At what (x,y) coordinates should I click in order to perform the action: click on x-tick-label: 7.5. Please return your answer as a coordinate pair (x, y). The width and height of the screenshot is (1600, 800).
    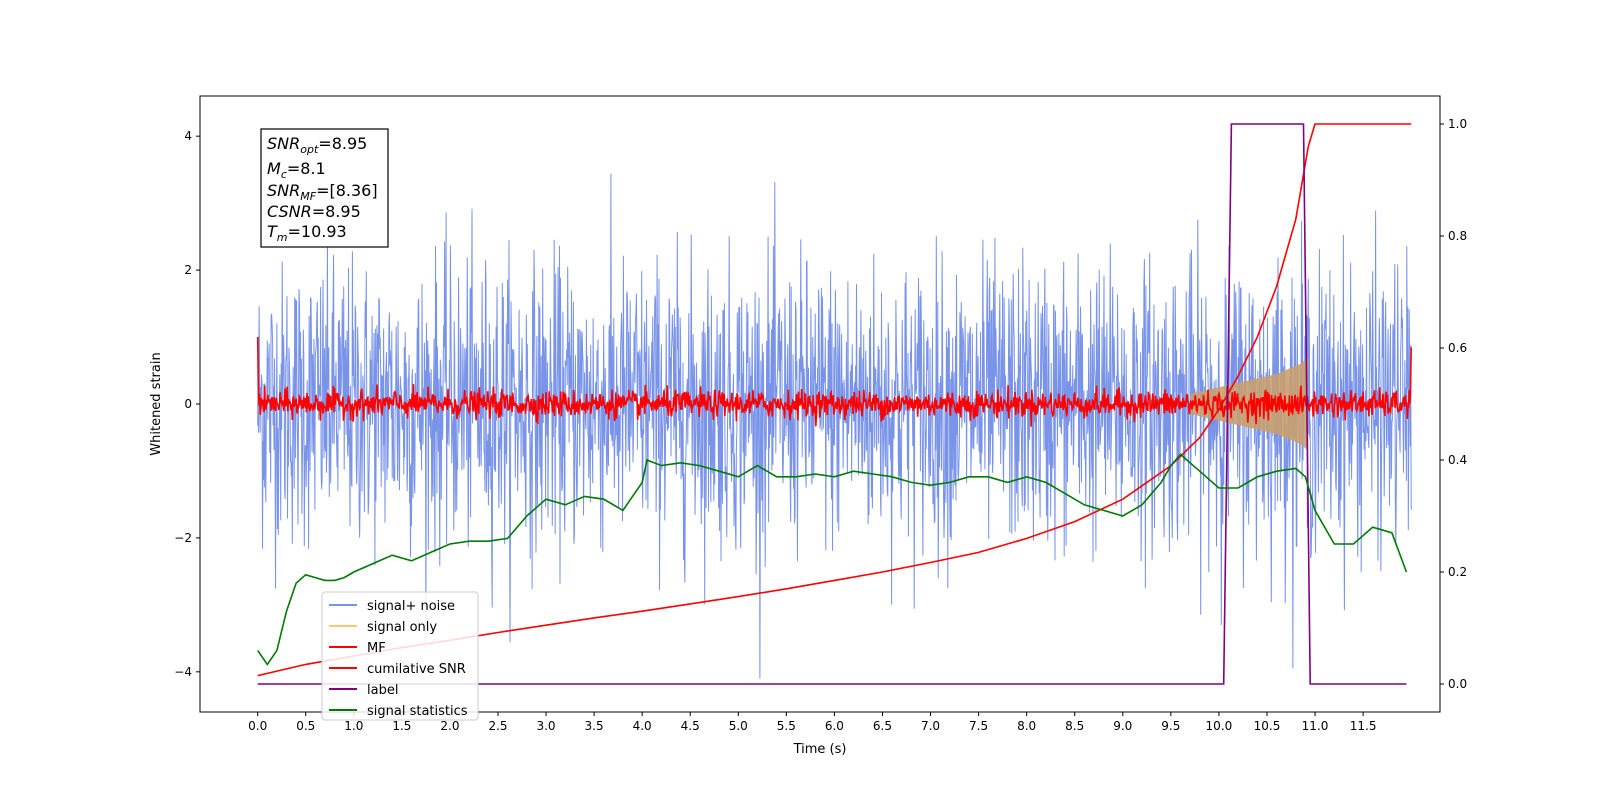
    Looking at the image, I should click on (978, 726).